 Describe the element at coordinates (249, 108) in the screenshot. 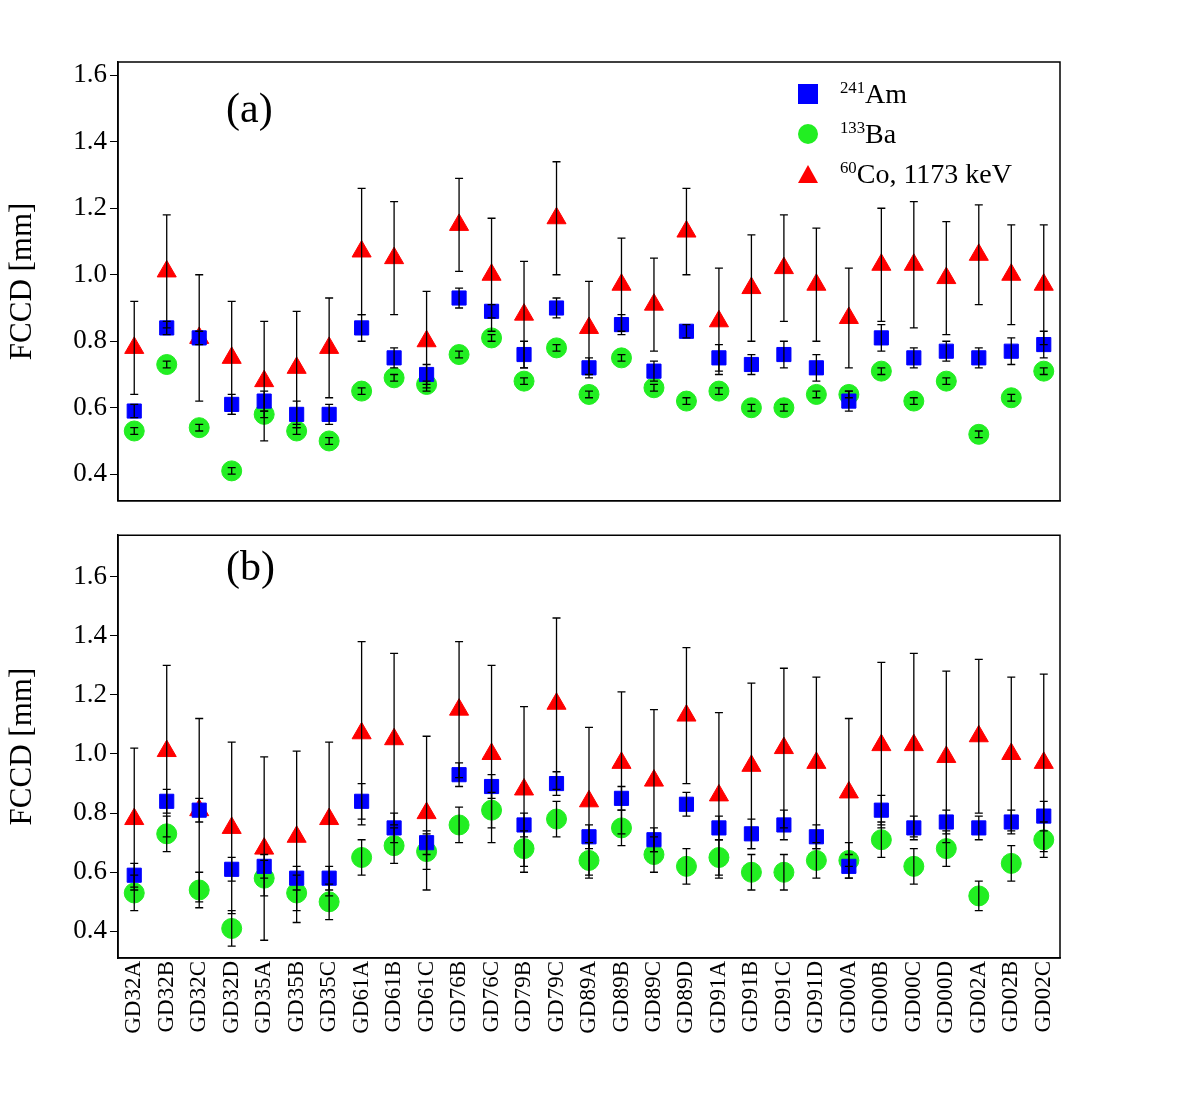

I see `annotation: (a)` at that location.